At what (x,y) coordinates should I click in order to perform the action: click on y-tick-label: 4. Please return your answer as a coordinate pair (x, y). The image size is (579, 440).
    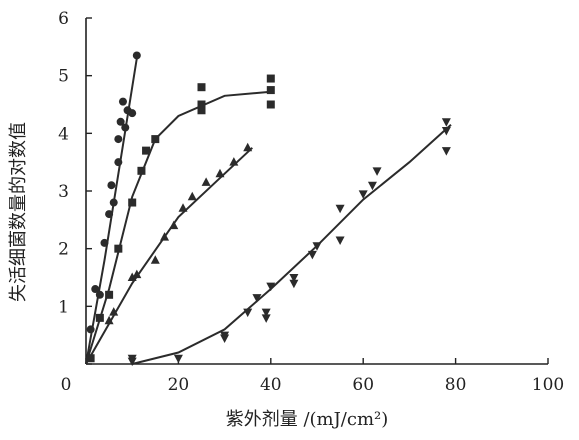
    Looking at the image, I should click on (63, 134).